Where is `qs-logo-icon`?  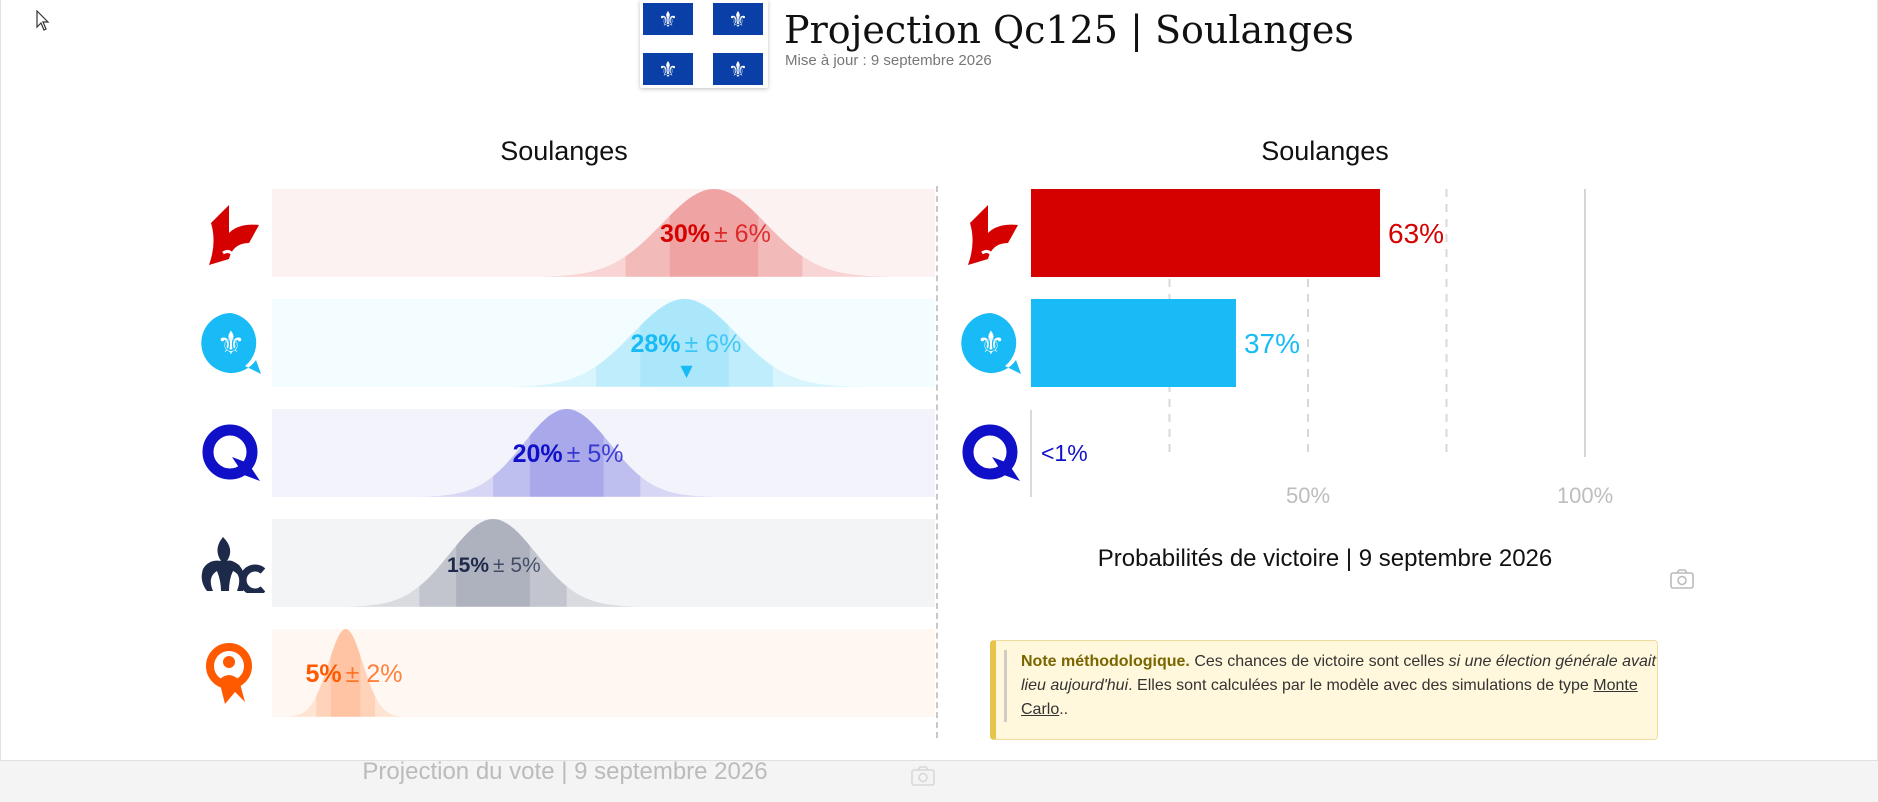
qs-logo-icon is located at coordinates (229, 673).